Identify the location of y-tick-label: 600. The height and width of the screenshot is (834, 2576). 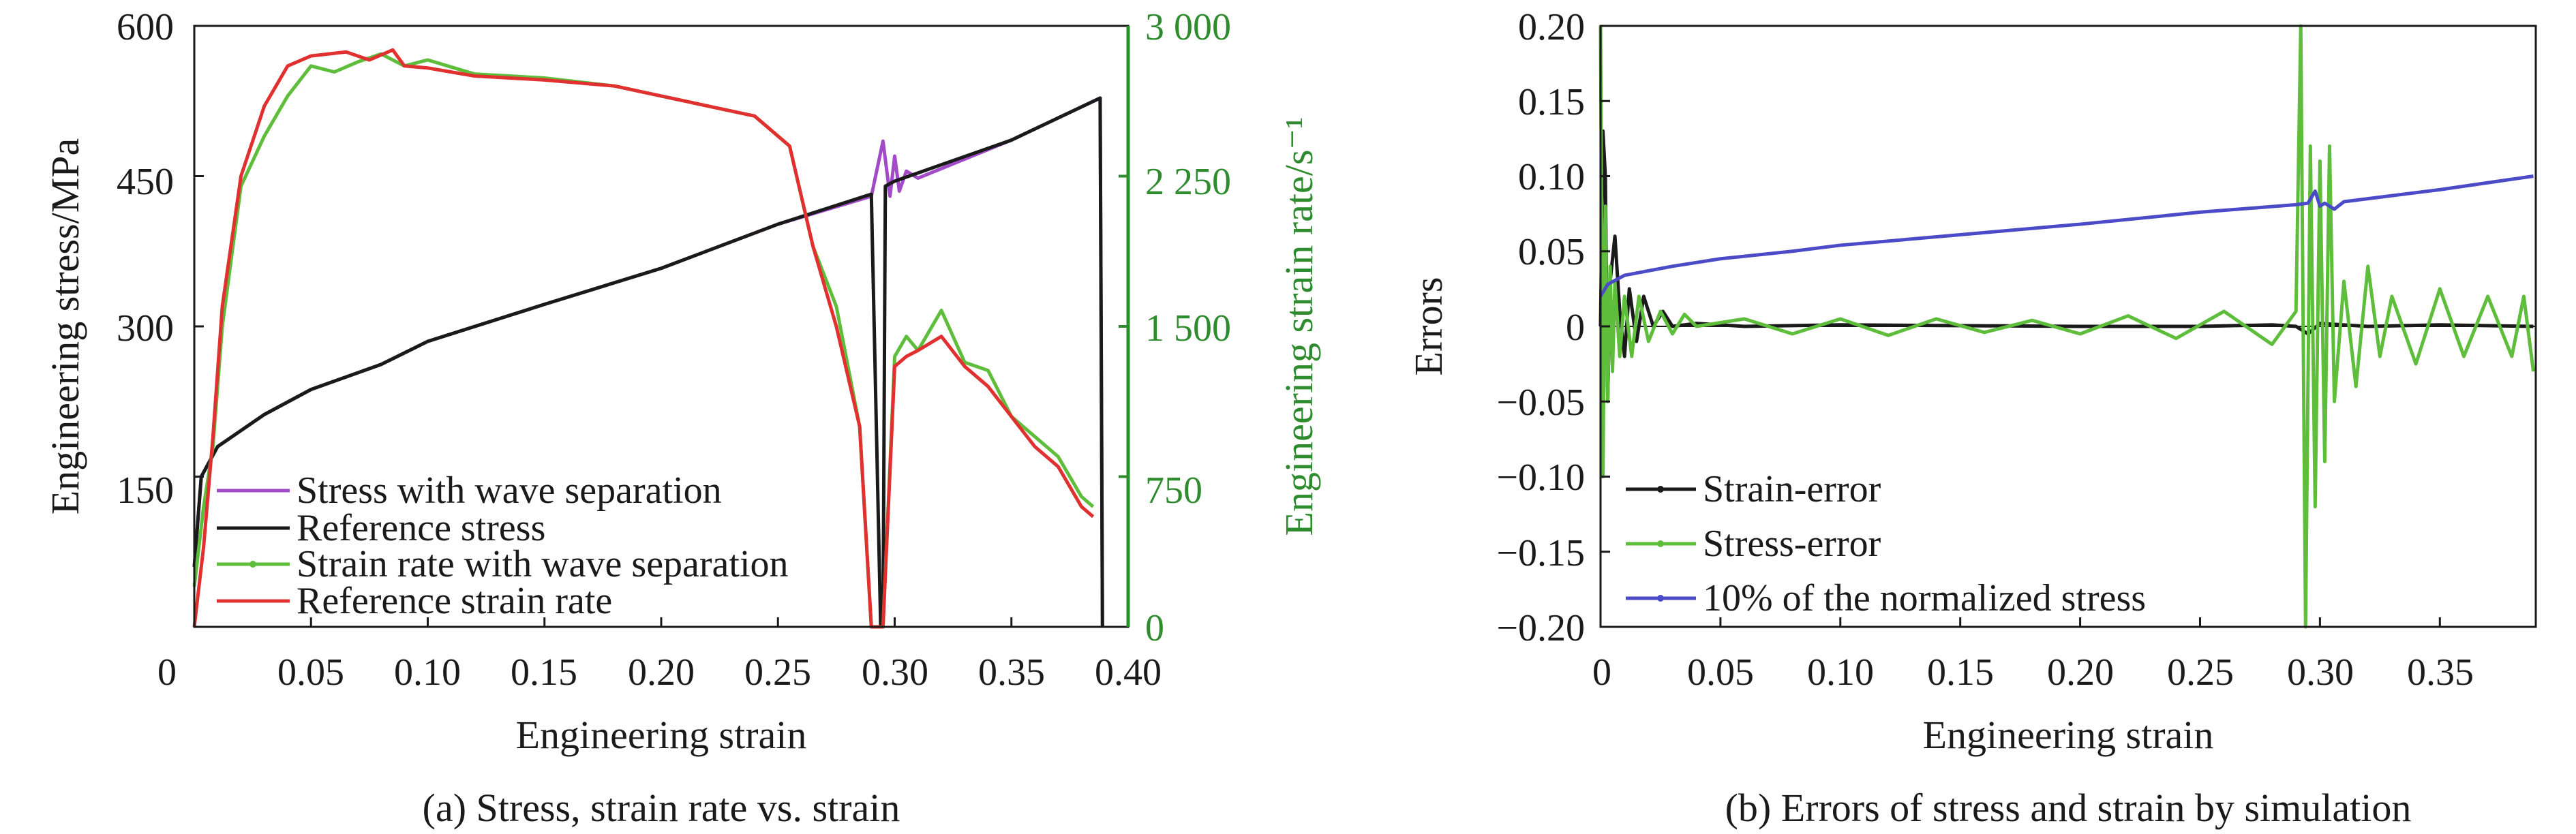
(145, 27).